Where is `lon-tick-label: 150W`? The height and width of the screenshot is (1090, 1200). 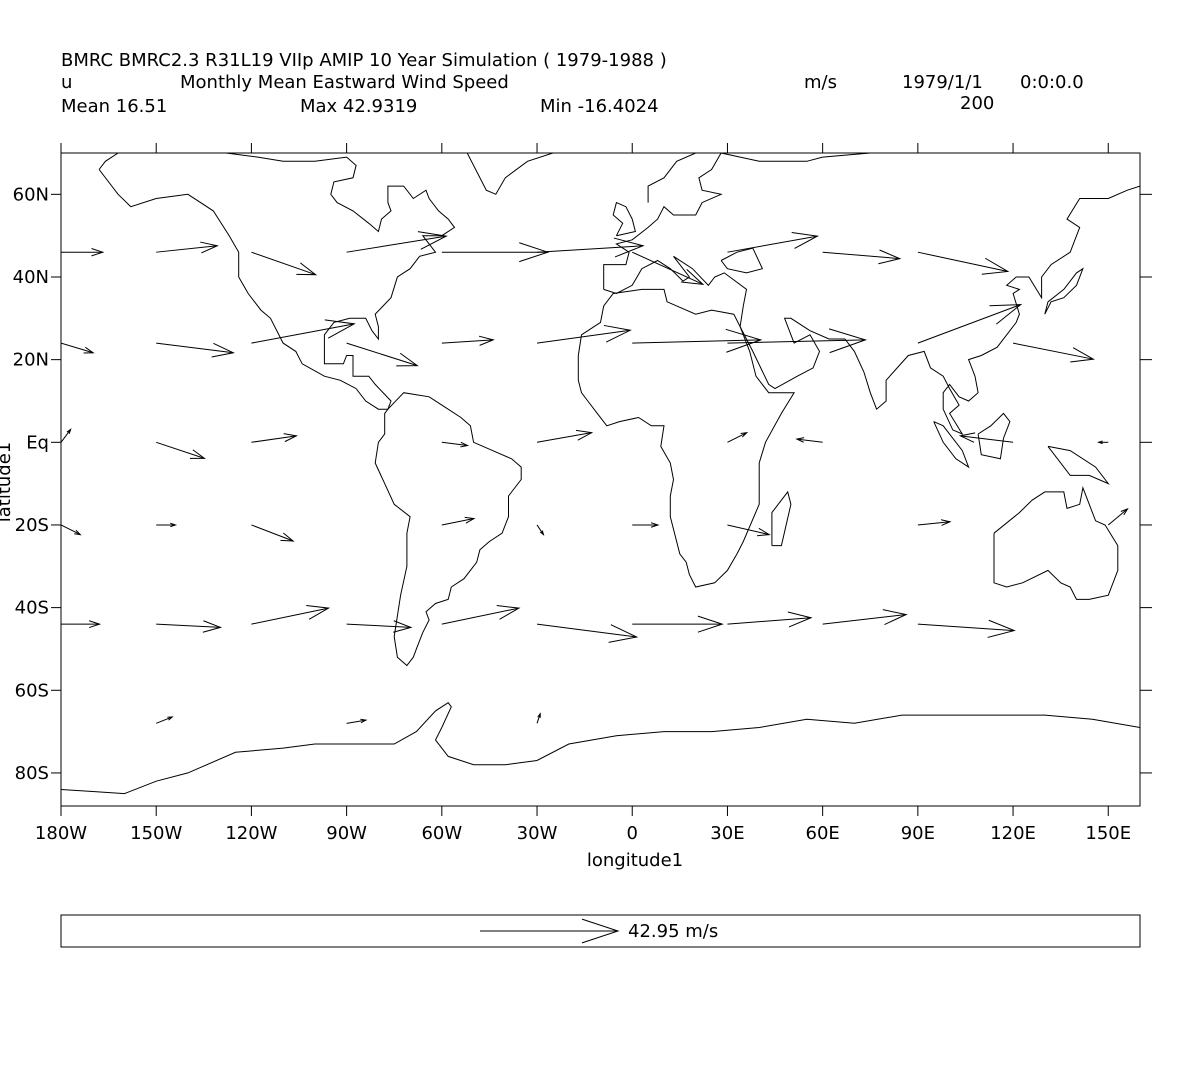 lon-tick-label: 150W is located at coordinates (156, 833).